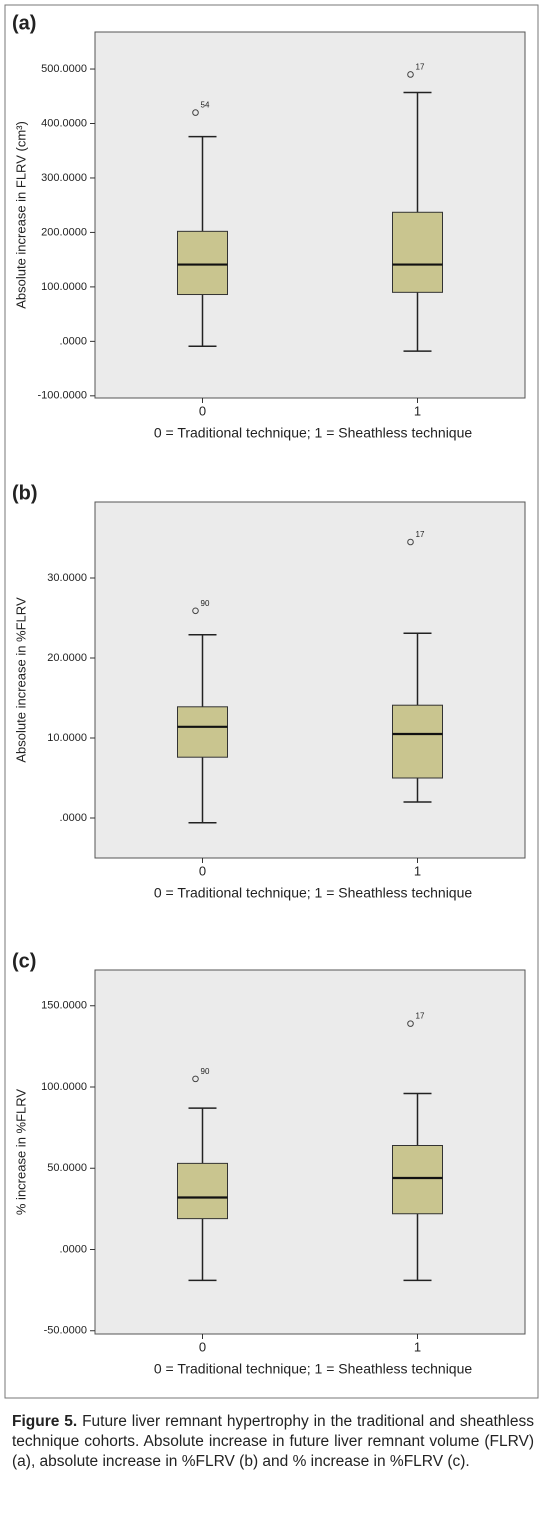 This screenshot has width=547, height=1518. Describe the element at coordinates (64, 1006) in the screenshot. I see `y-tick-label: 150.0000` at that location.